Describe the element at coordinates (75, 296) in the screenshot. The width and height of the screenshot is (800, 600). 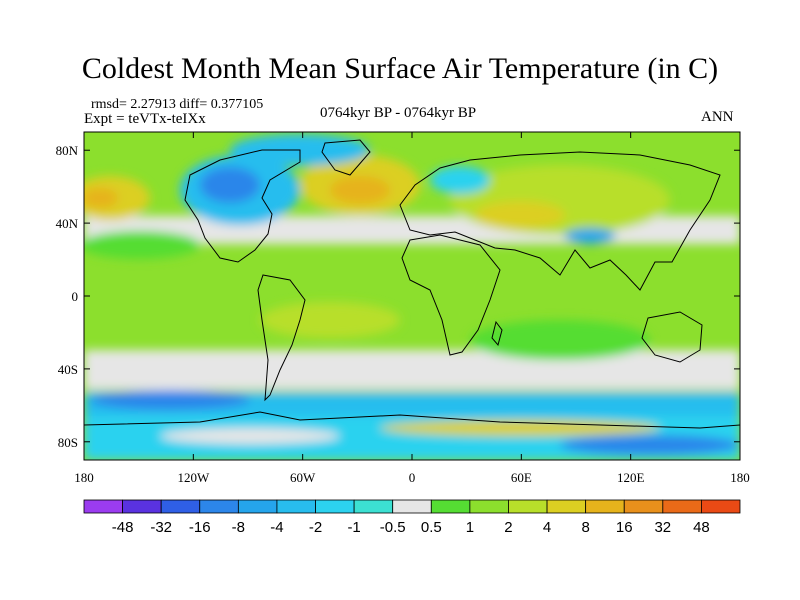
I see `y-tick-label: 0` at that location.